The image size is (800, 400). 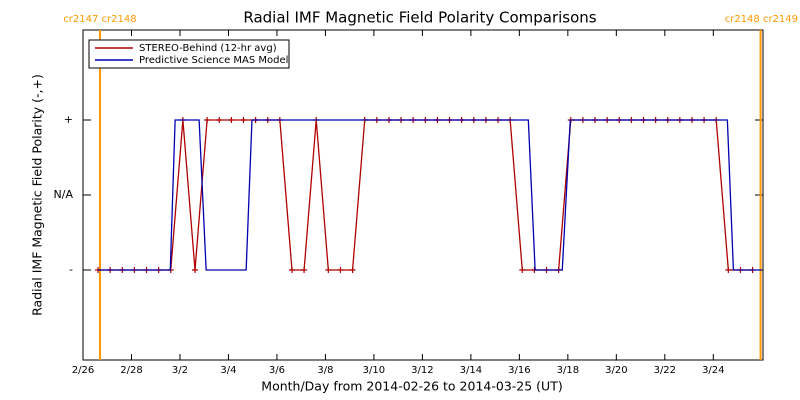 I want to click on x-tick-label: 3/10, so click(x=374, y=370).